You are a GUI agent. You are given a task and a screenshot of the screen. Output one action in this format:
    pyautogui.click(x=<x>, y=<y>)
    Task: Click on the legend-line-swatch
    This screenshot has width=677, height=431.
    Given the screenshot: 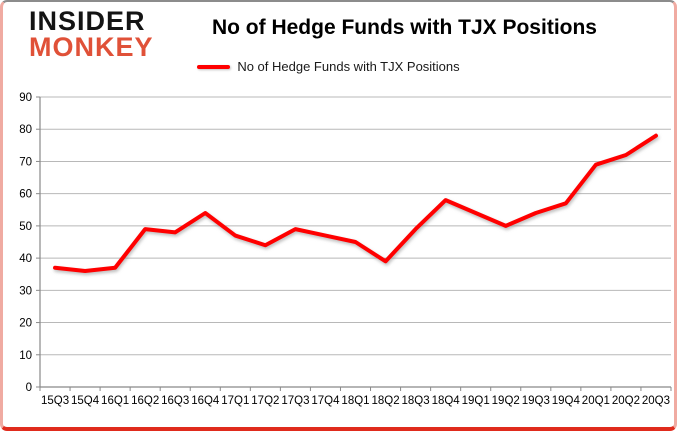 What is the action you would take?
    pyautogui.click(x=214, y=66)
    